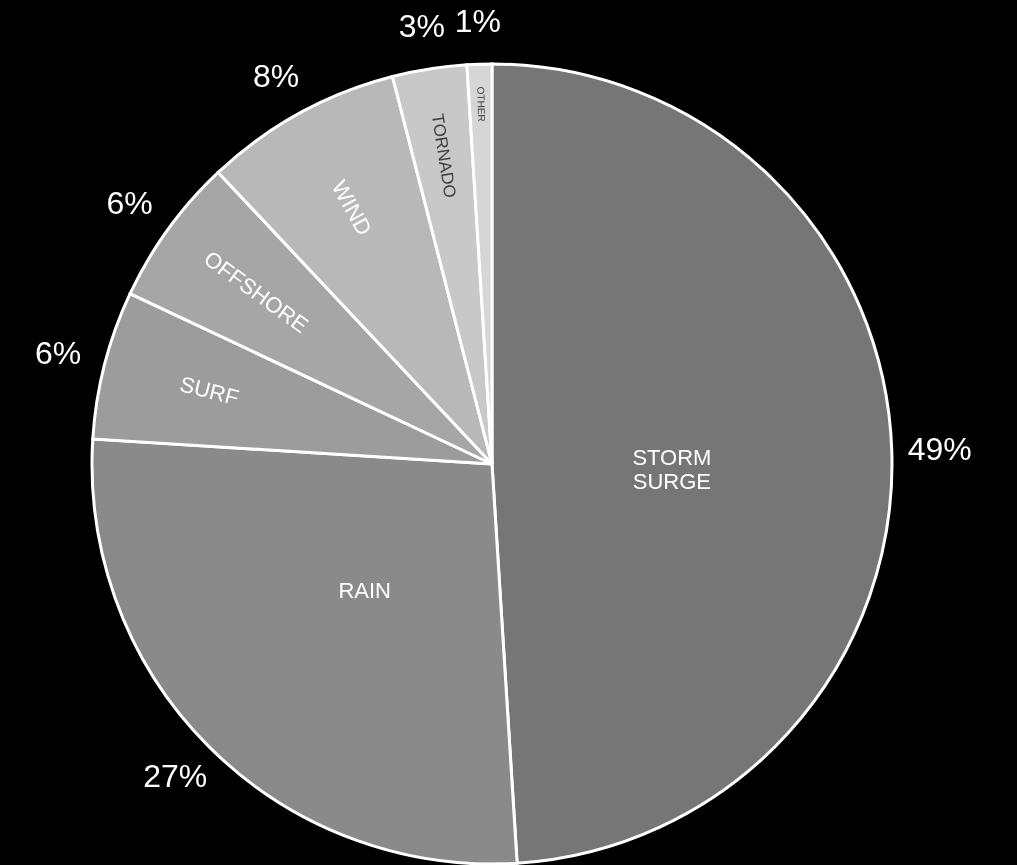  I want to click on slice-label: OTHER, so click(481, 104).